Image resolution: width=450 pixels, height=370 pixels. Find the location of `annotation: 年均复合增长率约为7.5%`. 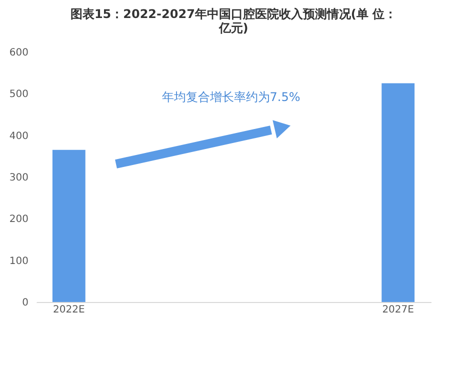

annotation: 年均复合增长率约为7.5% is located at coordinates (231, 97).